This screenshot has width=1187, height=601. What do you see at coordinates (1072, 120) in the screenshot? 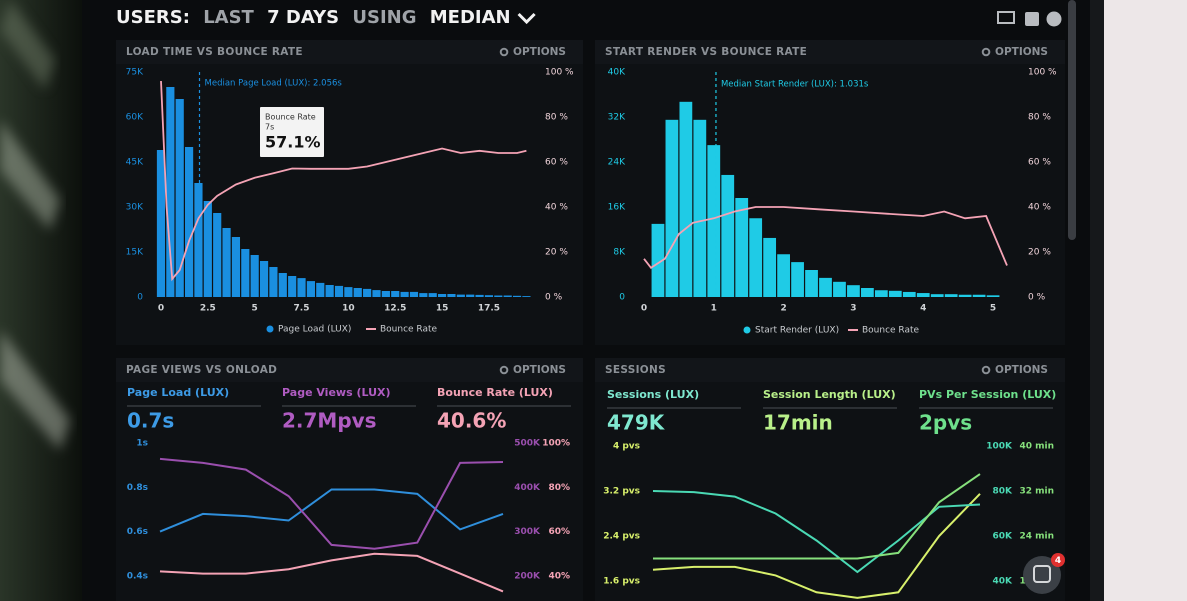
I see `scrollbar` at bounding box center [1072, 120].